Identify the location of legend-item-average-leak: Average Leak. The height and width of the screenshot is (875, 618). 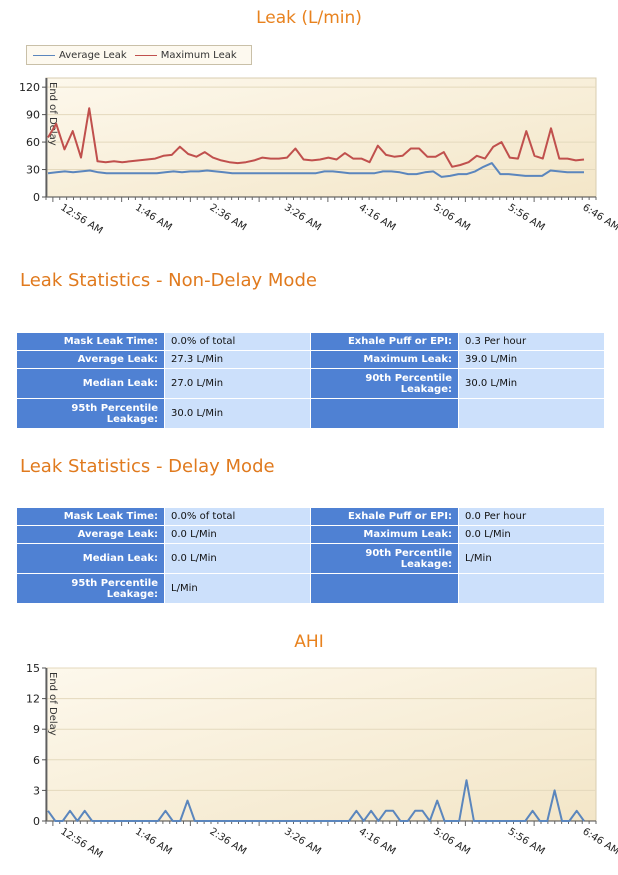
(80, 55).